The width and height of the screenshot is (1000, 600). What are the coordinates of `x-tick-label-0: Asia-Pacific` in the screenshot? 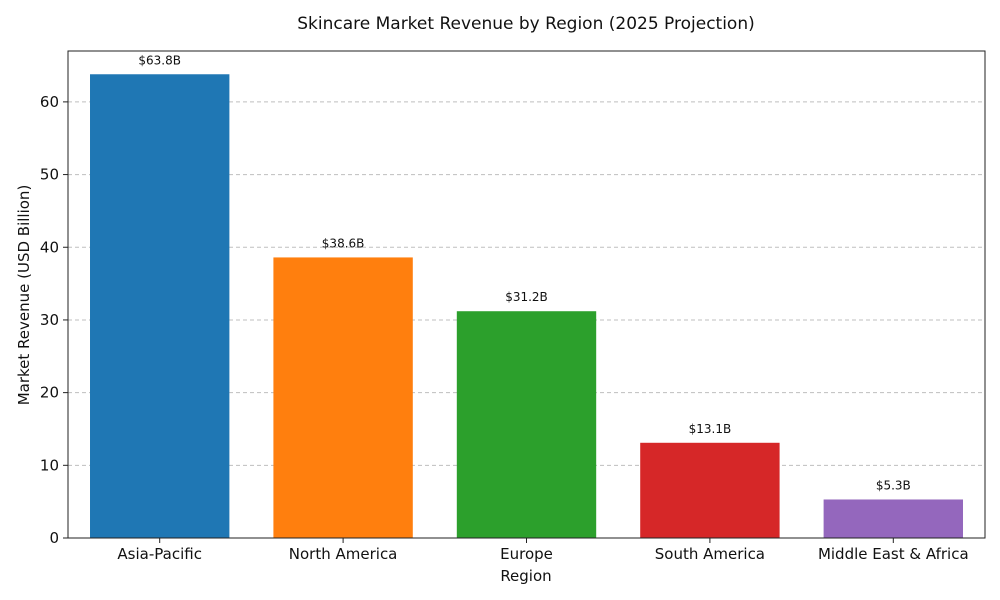 It's located at (159, 554).